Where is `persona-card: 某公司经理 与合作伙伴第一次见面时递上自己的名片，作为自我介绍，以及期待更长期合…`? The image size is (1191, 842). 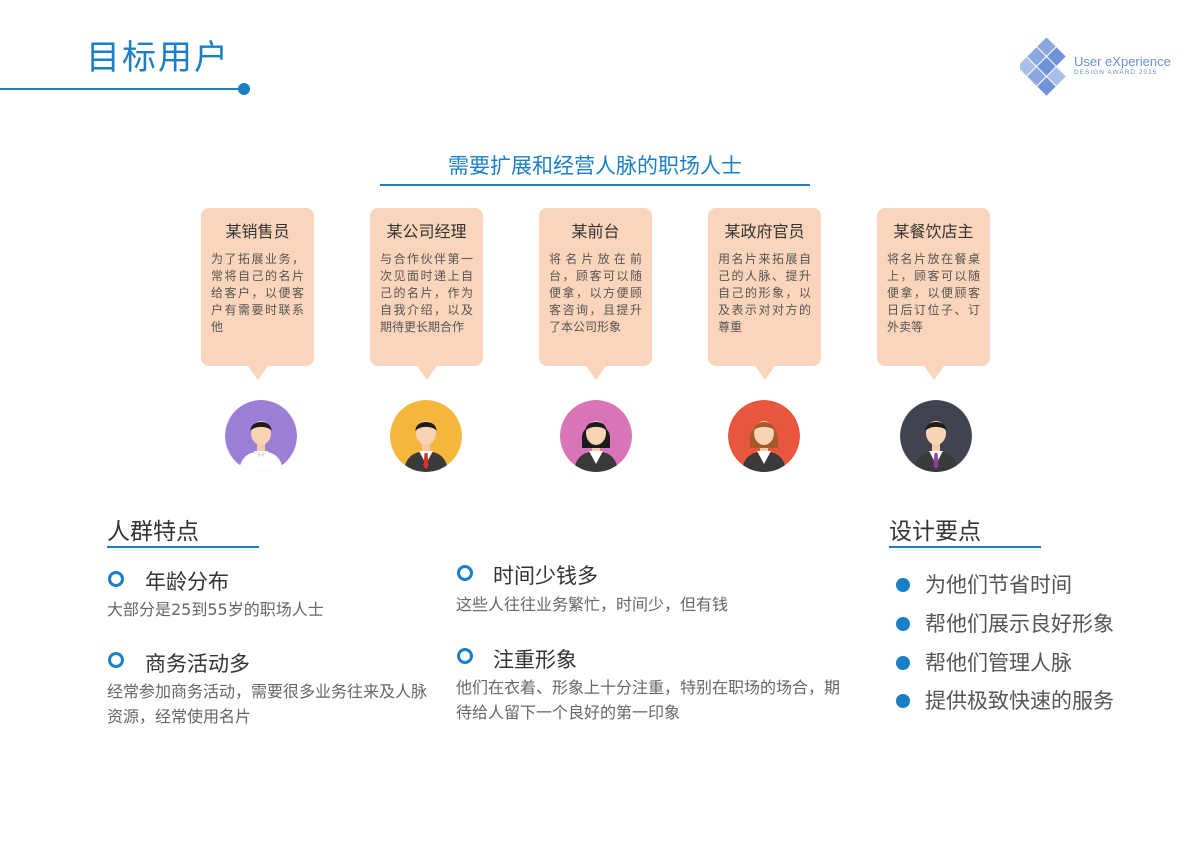 persona-card: 某公司经理 与合作伙伴第一次见面时递上自己的名片，作为自我介绍，以及期待更长期合… is located at coordinates (426, 294).